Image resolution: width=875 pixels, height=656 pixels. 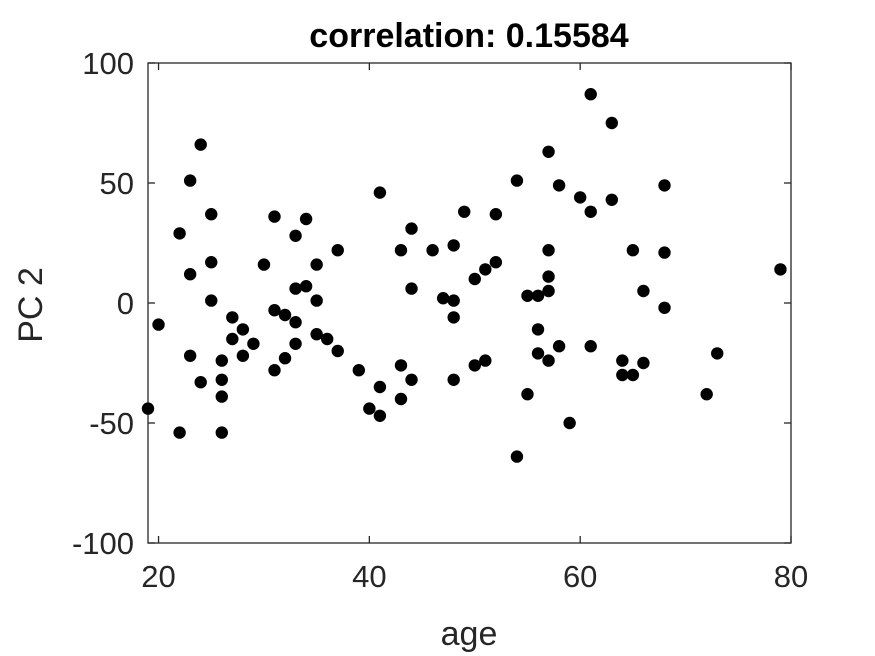 I want to click on y-tick-label: -100, so click(x=103, y=543).